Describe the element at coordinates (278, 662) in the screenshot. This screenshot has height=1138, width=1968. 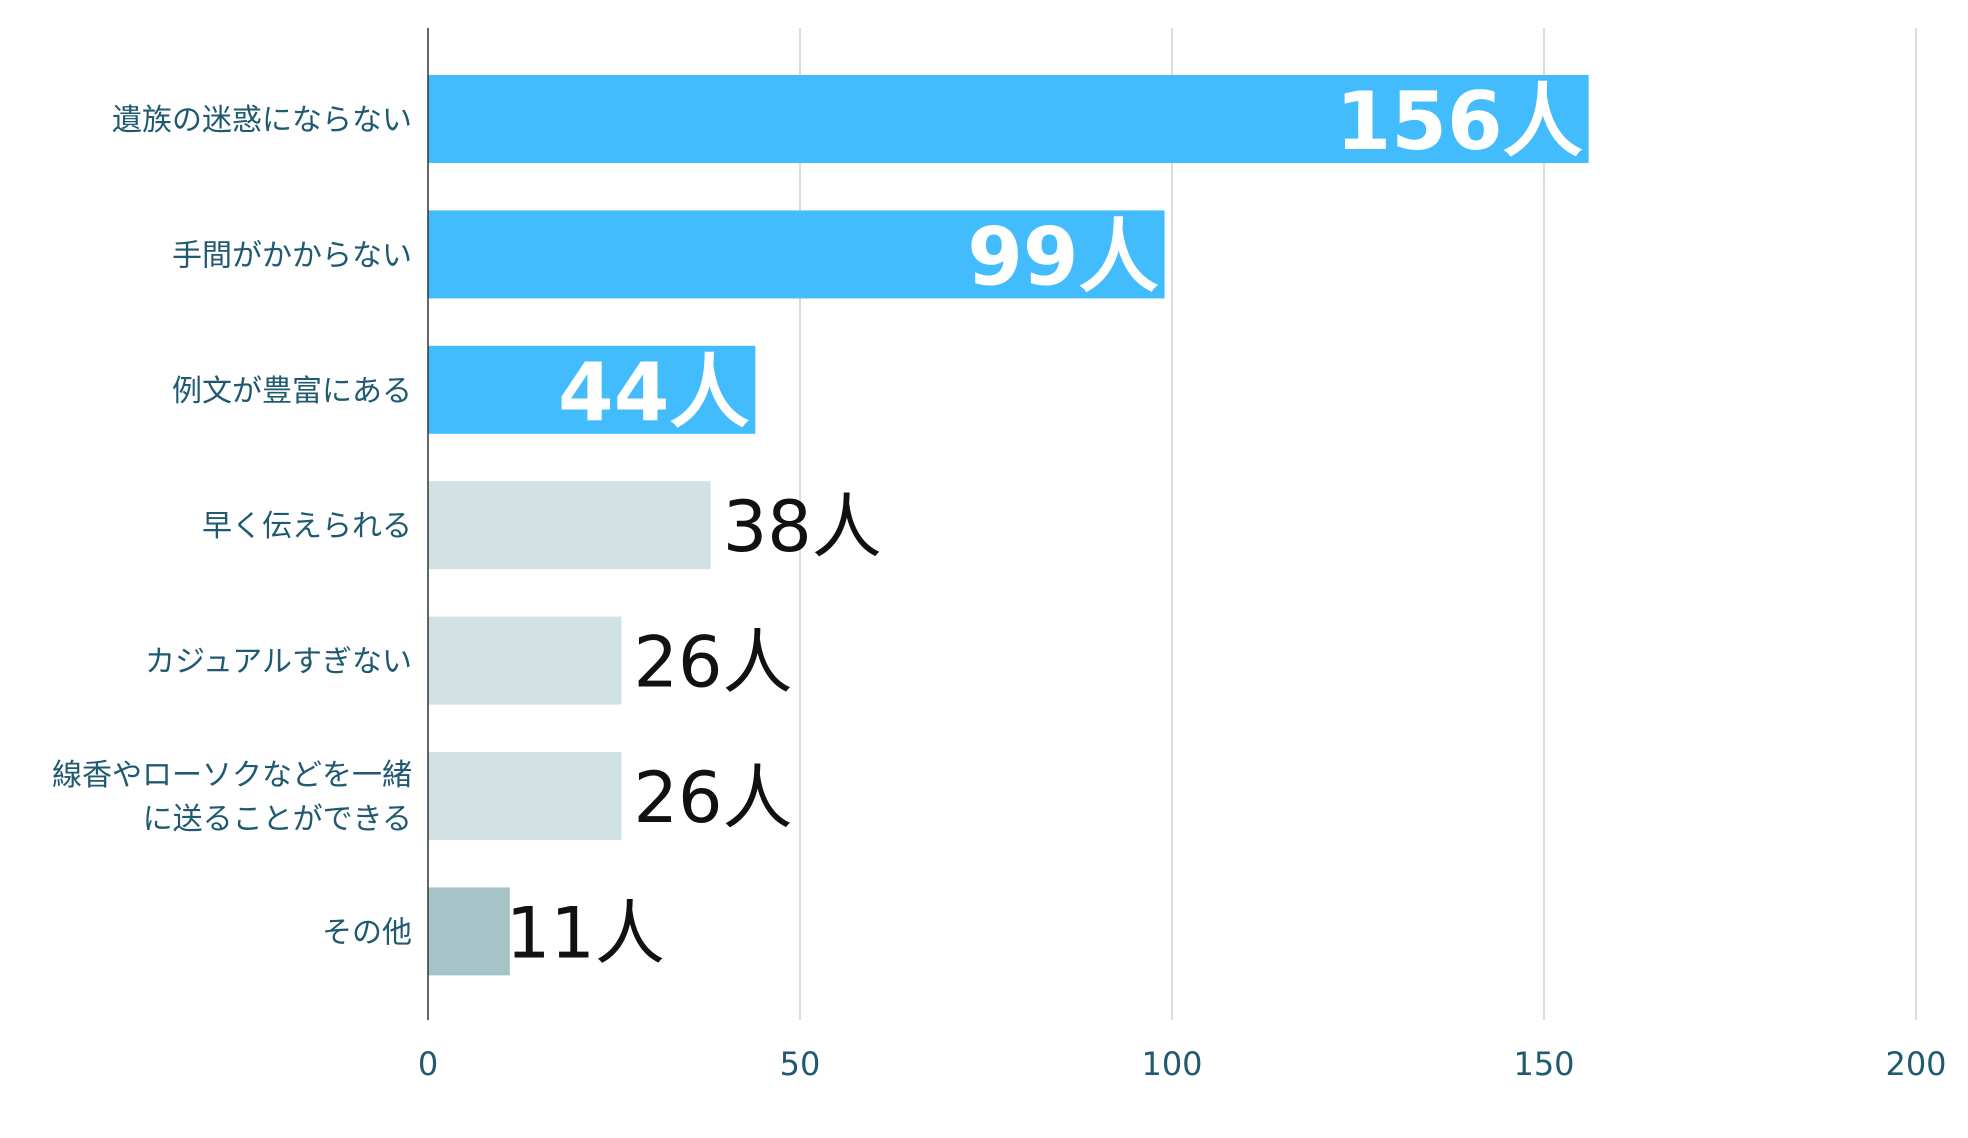
I see `category-label: カジュアルすぎない` at that location.